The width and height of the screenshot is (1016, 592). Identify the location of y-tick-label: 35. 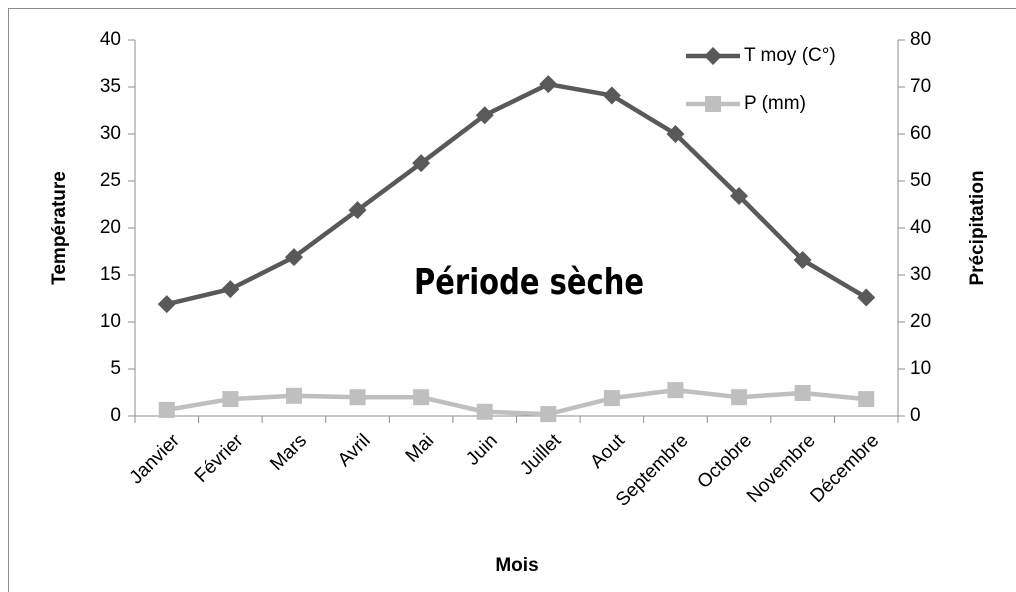
(110, 86).